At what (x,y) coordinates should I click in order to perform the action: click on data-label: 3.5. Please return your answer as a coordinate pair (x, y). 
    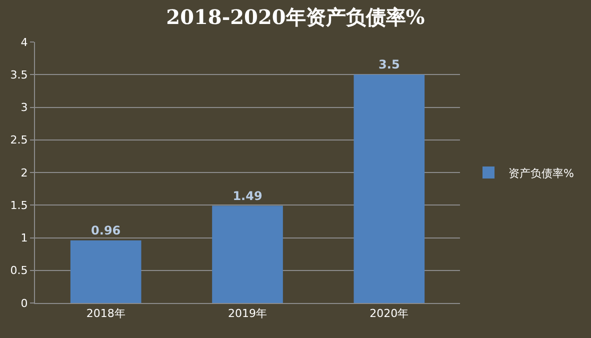
    Looking at the image, I should click on (389, 65).